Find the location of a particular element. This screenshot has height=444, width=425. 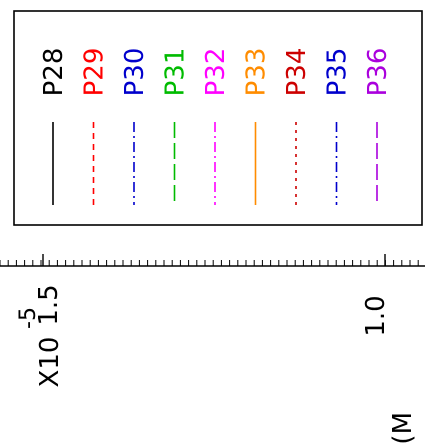

legend-label-p34: P34 is located at coordinates (297, 72).